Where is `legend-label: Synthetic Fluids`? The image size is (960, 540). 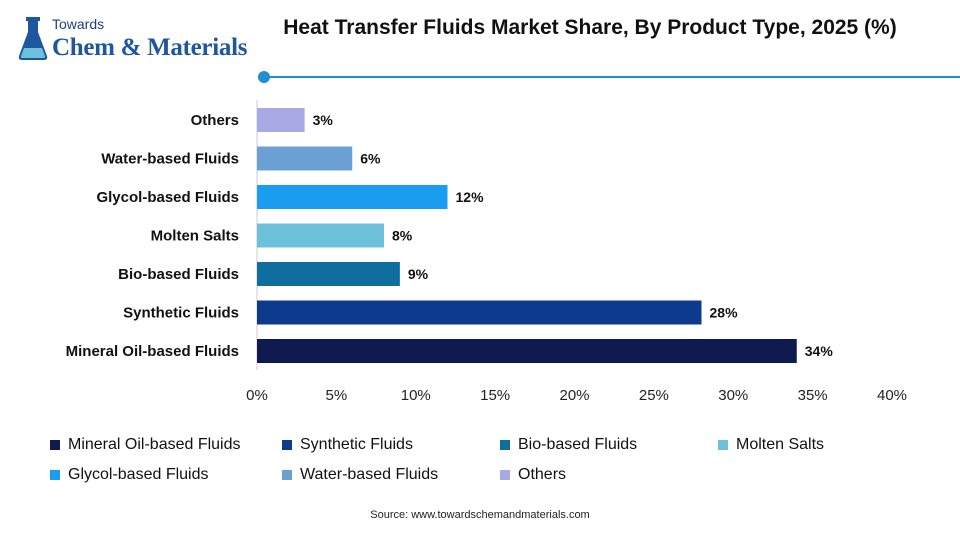
legend-label: Synthetic Fluids is located at coordinates (356, 444).